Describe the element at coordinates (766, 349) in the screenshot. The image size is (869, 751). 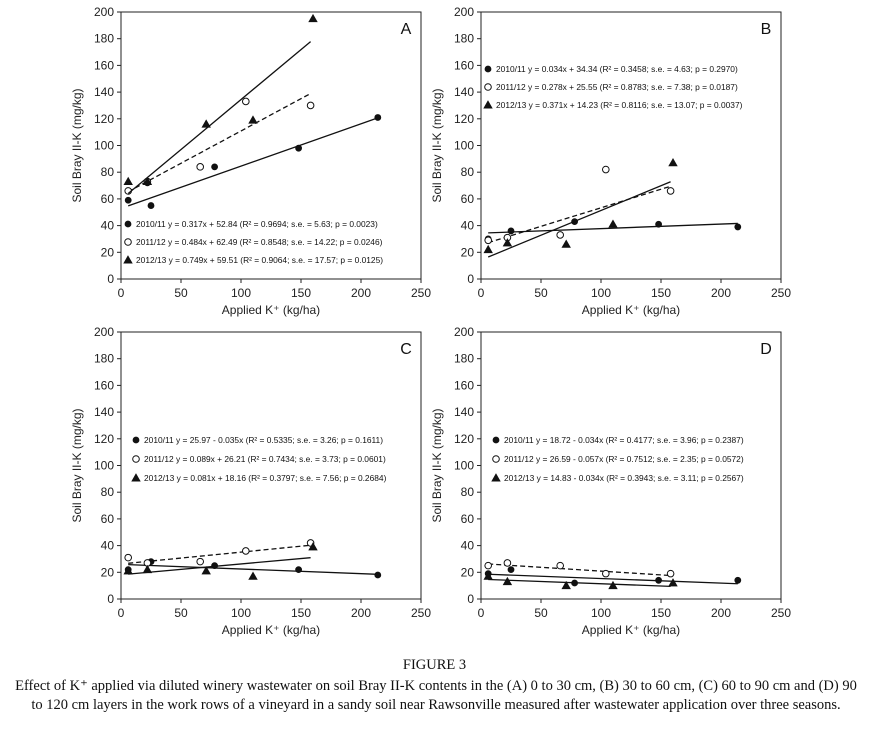
I see `panel-label: D` at that location.